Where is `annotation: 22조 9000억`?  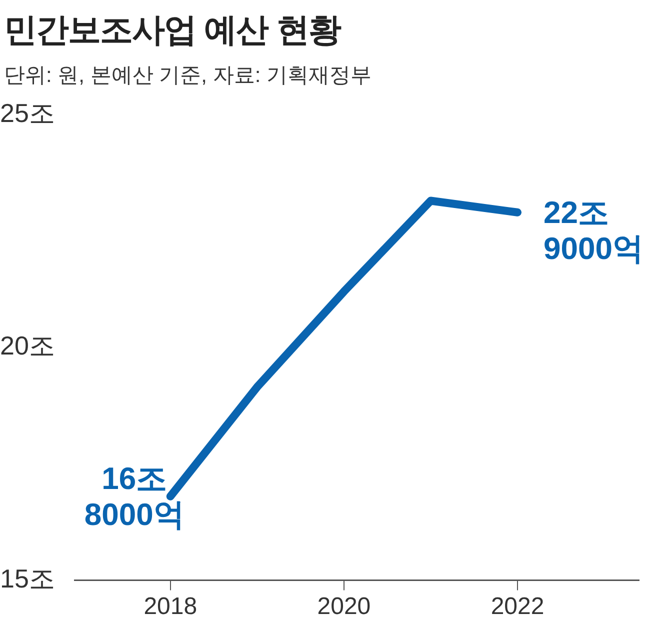 annotation: 22조 9000억 is located at coordinates (594, 230).